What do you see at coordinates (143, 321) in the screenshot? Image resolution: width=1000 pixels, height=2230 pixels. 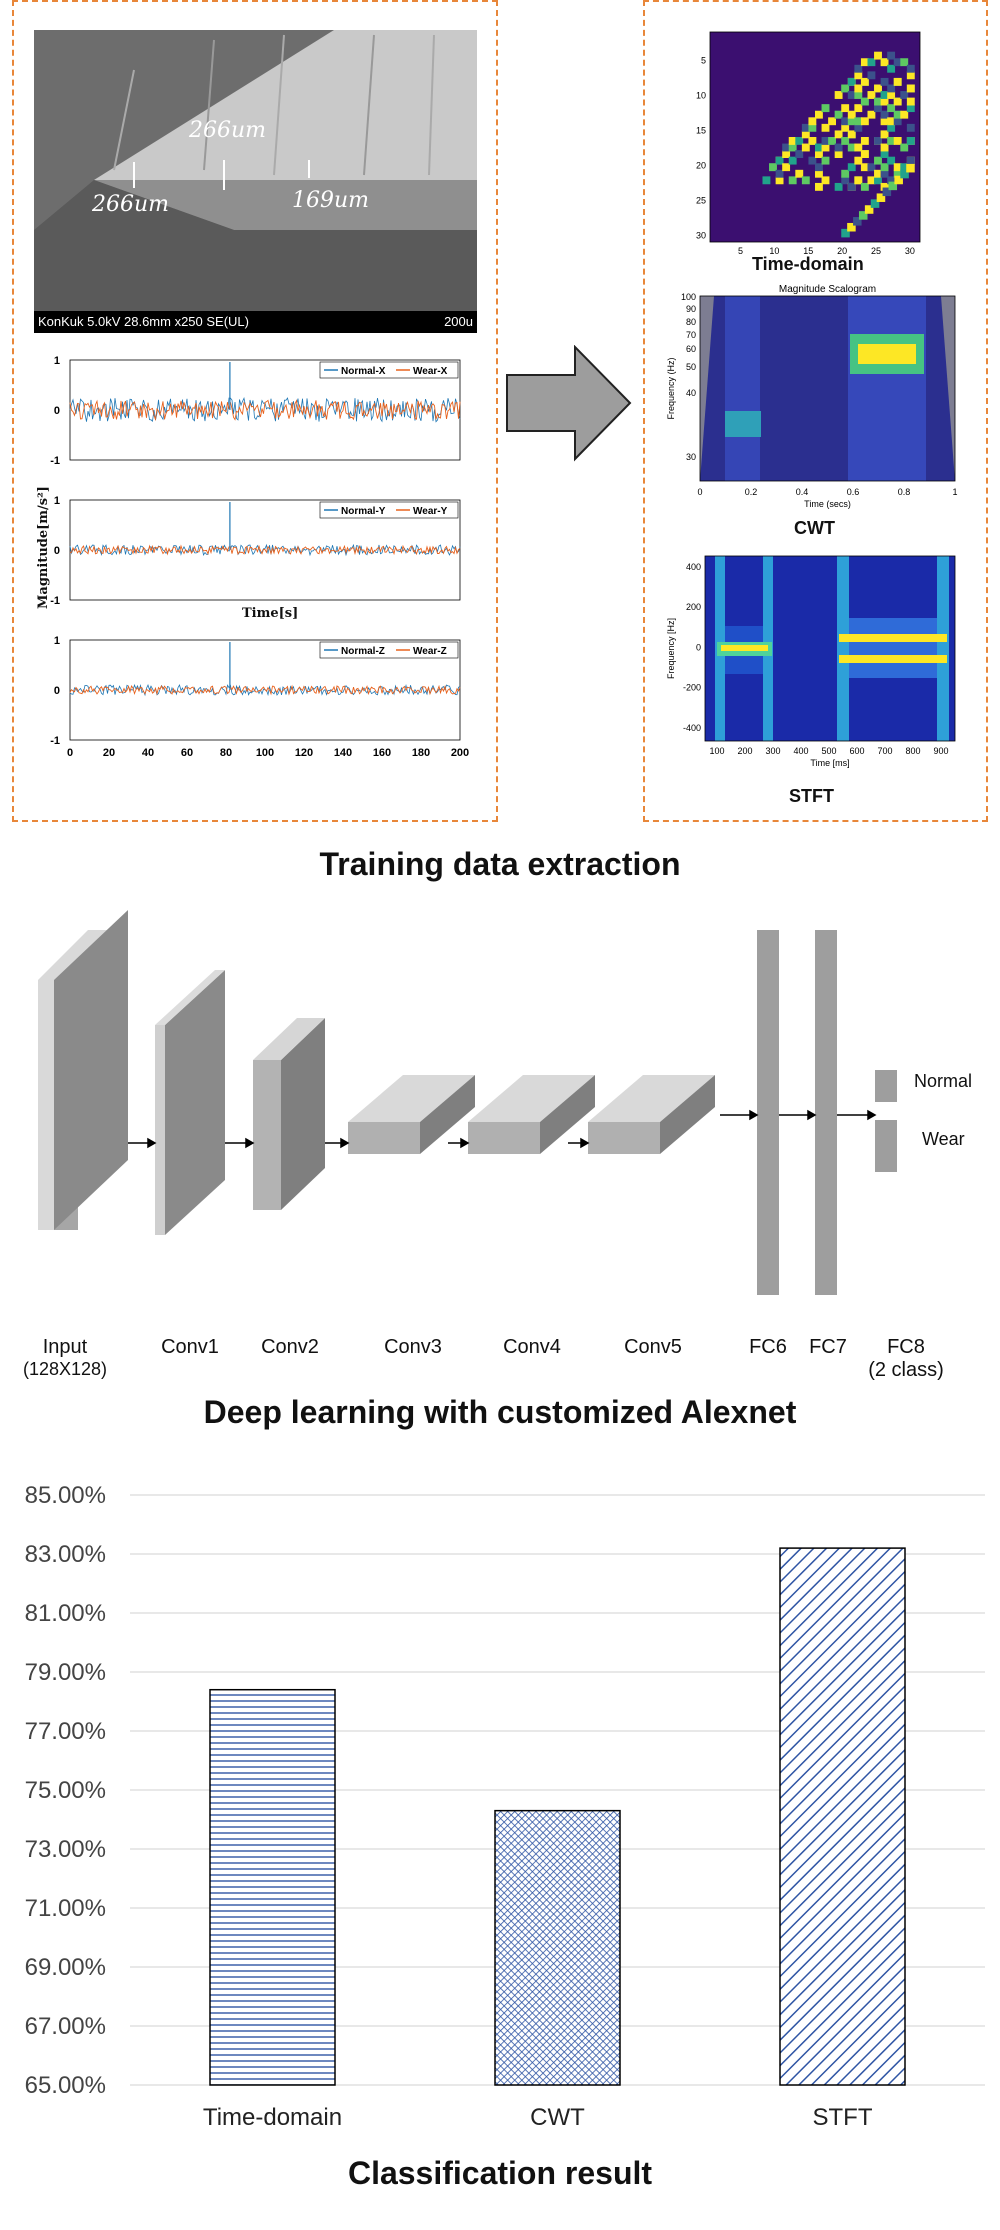 I see `sem-footer: KonKuk 5.0kV 28.6mm x250 SE(UL)` at bounding box center [143, 321].